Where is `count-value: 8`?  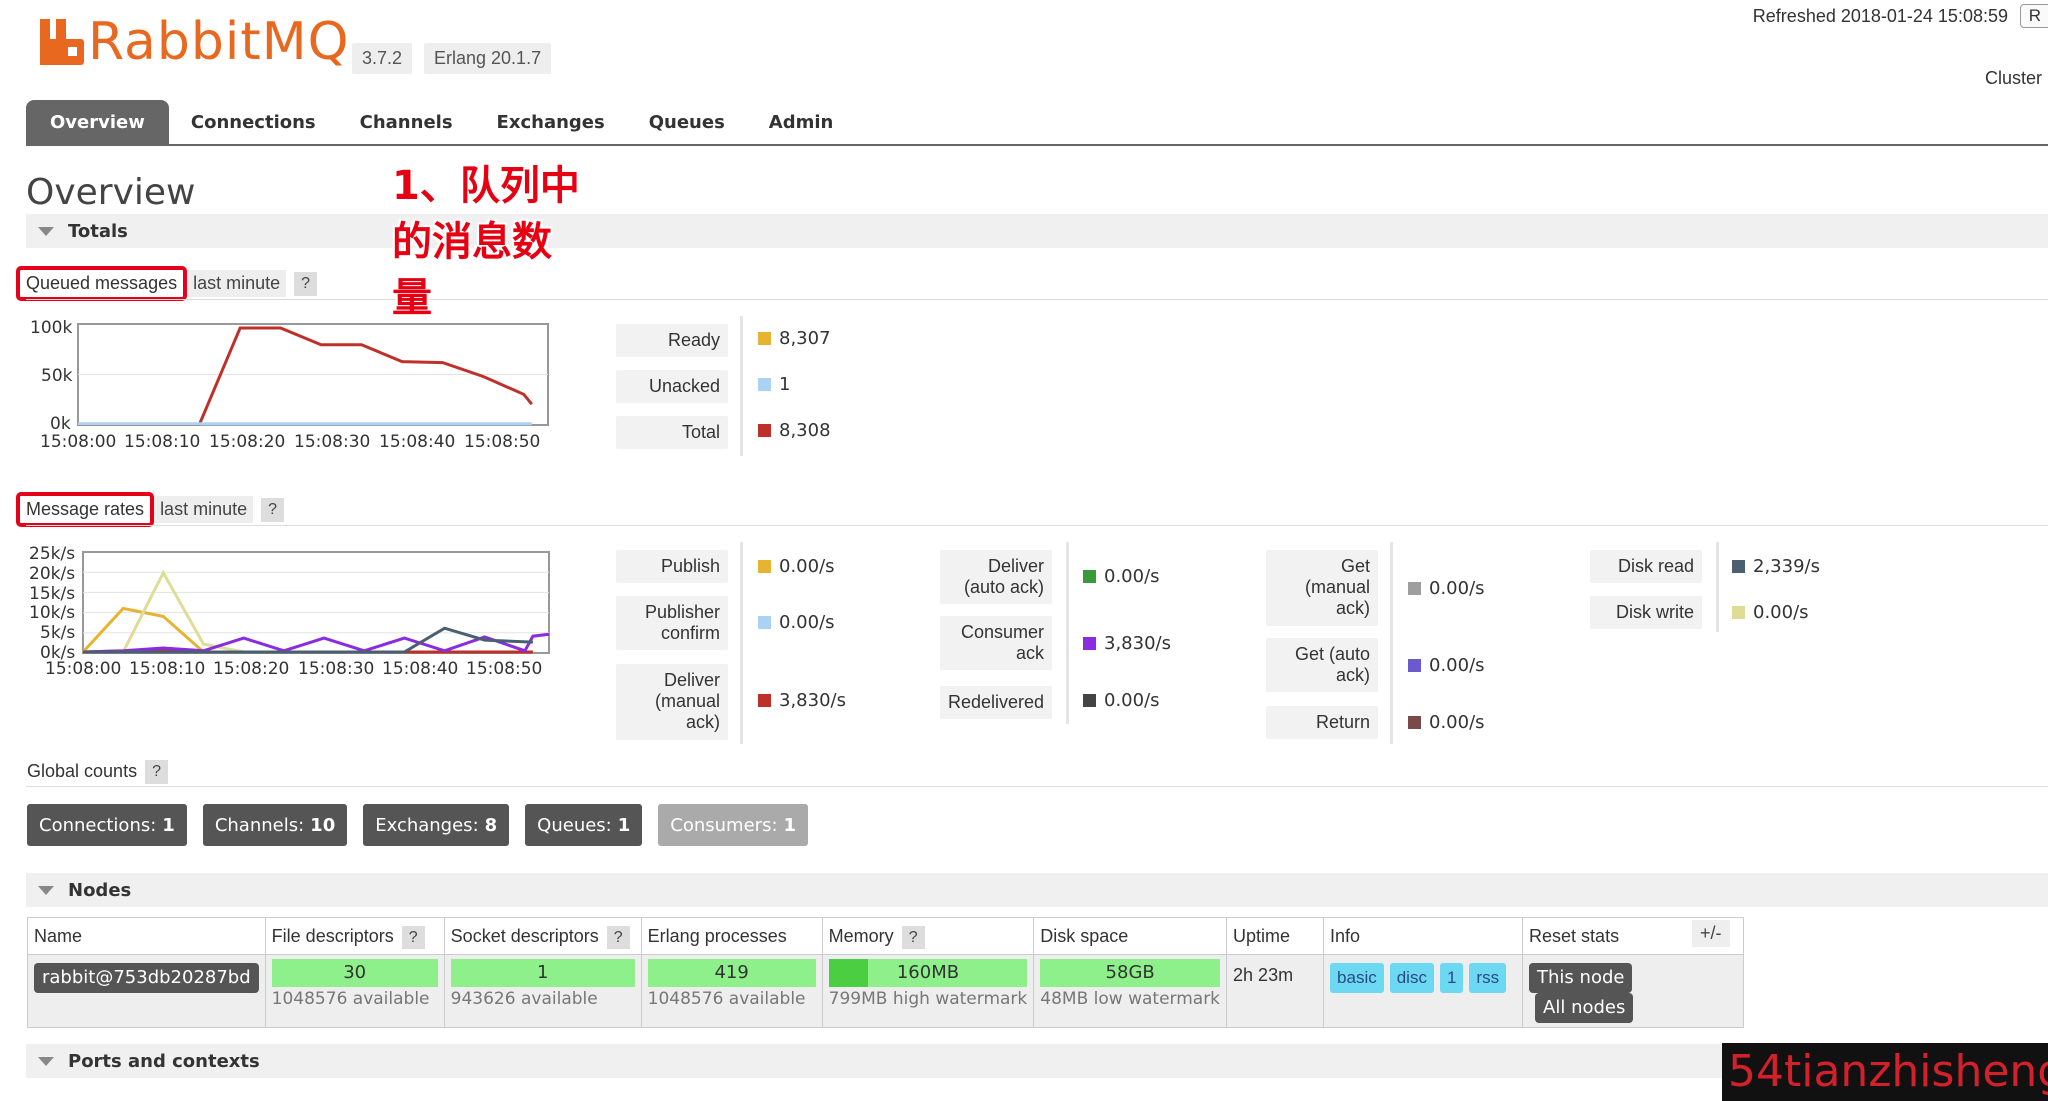
count-value: 8 is located at coordinates (491, 825).